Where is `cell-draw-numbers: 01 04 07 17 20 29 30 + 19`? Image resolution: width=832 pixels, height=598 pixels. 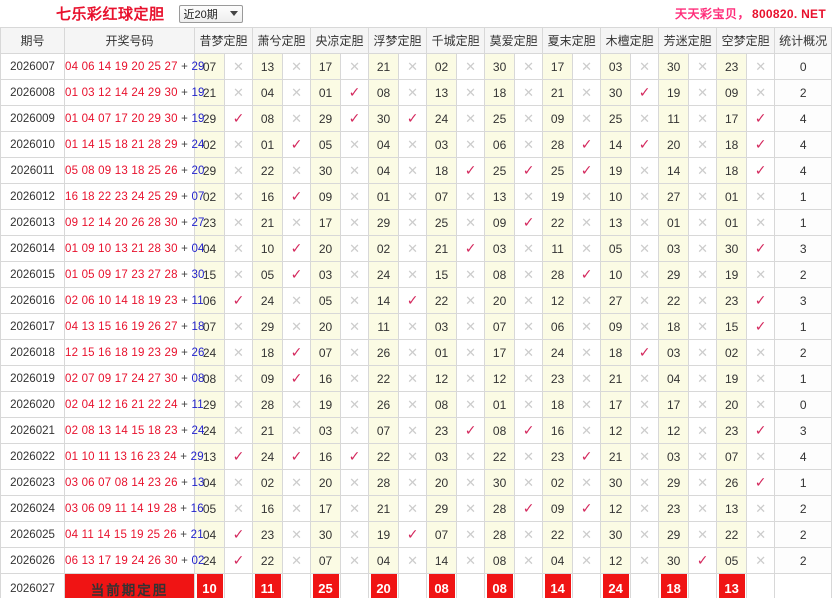 cell-draw-numbers: 01 04 07 17 20 29 30 + 19 is located at coordinates (134, 118).